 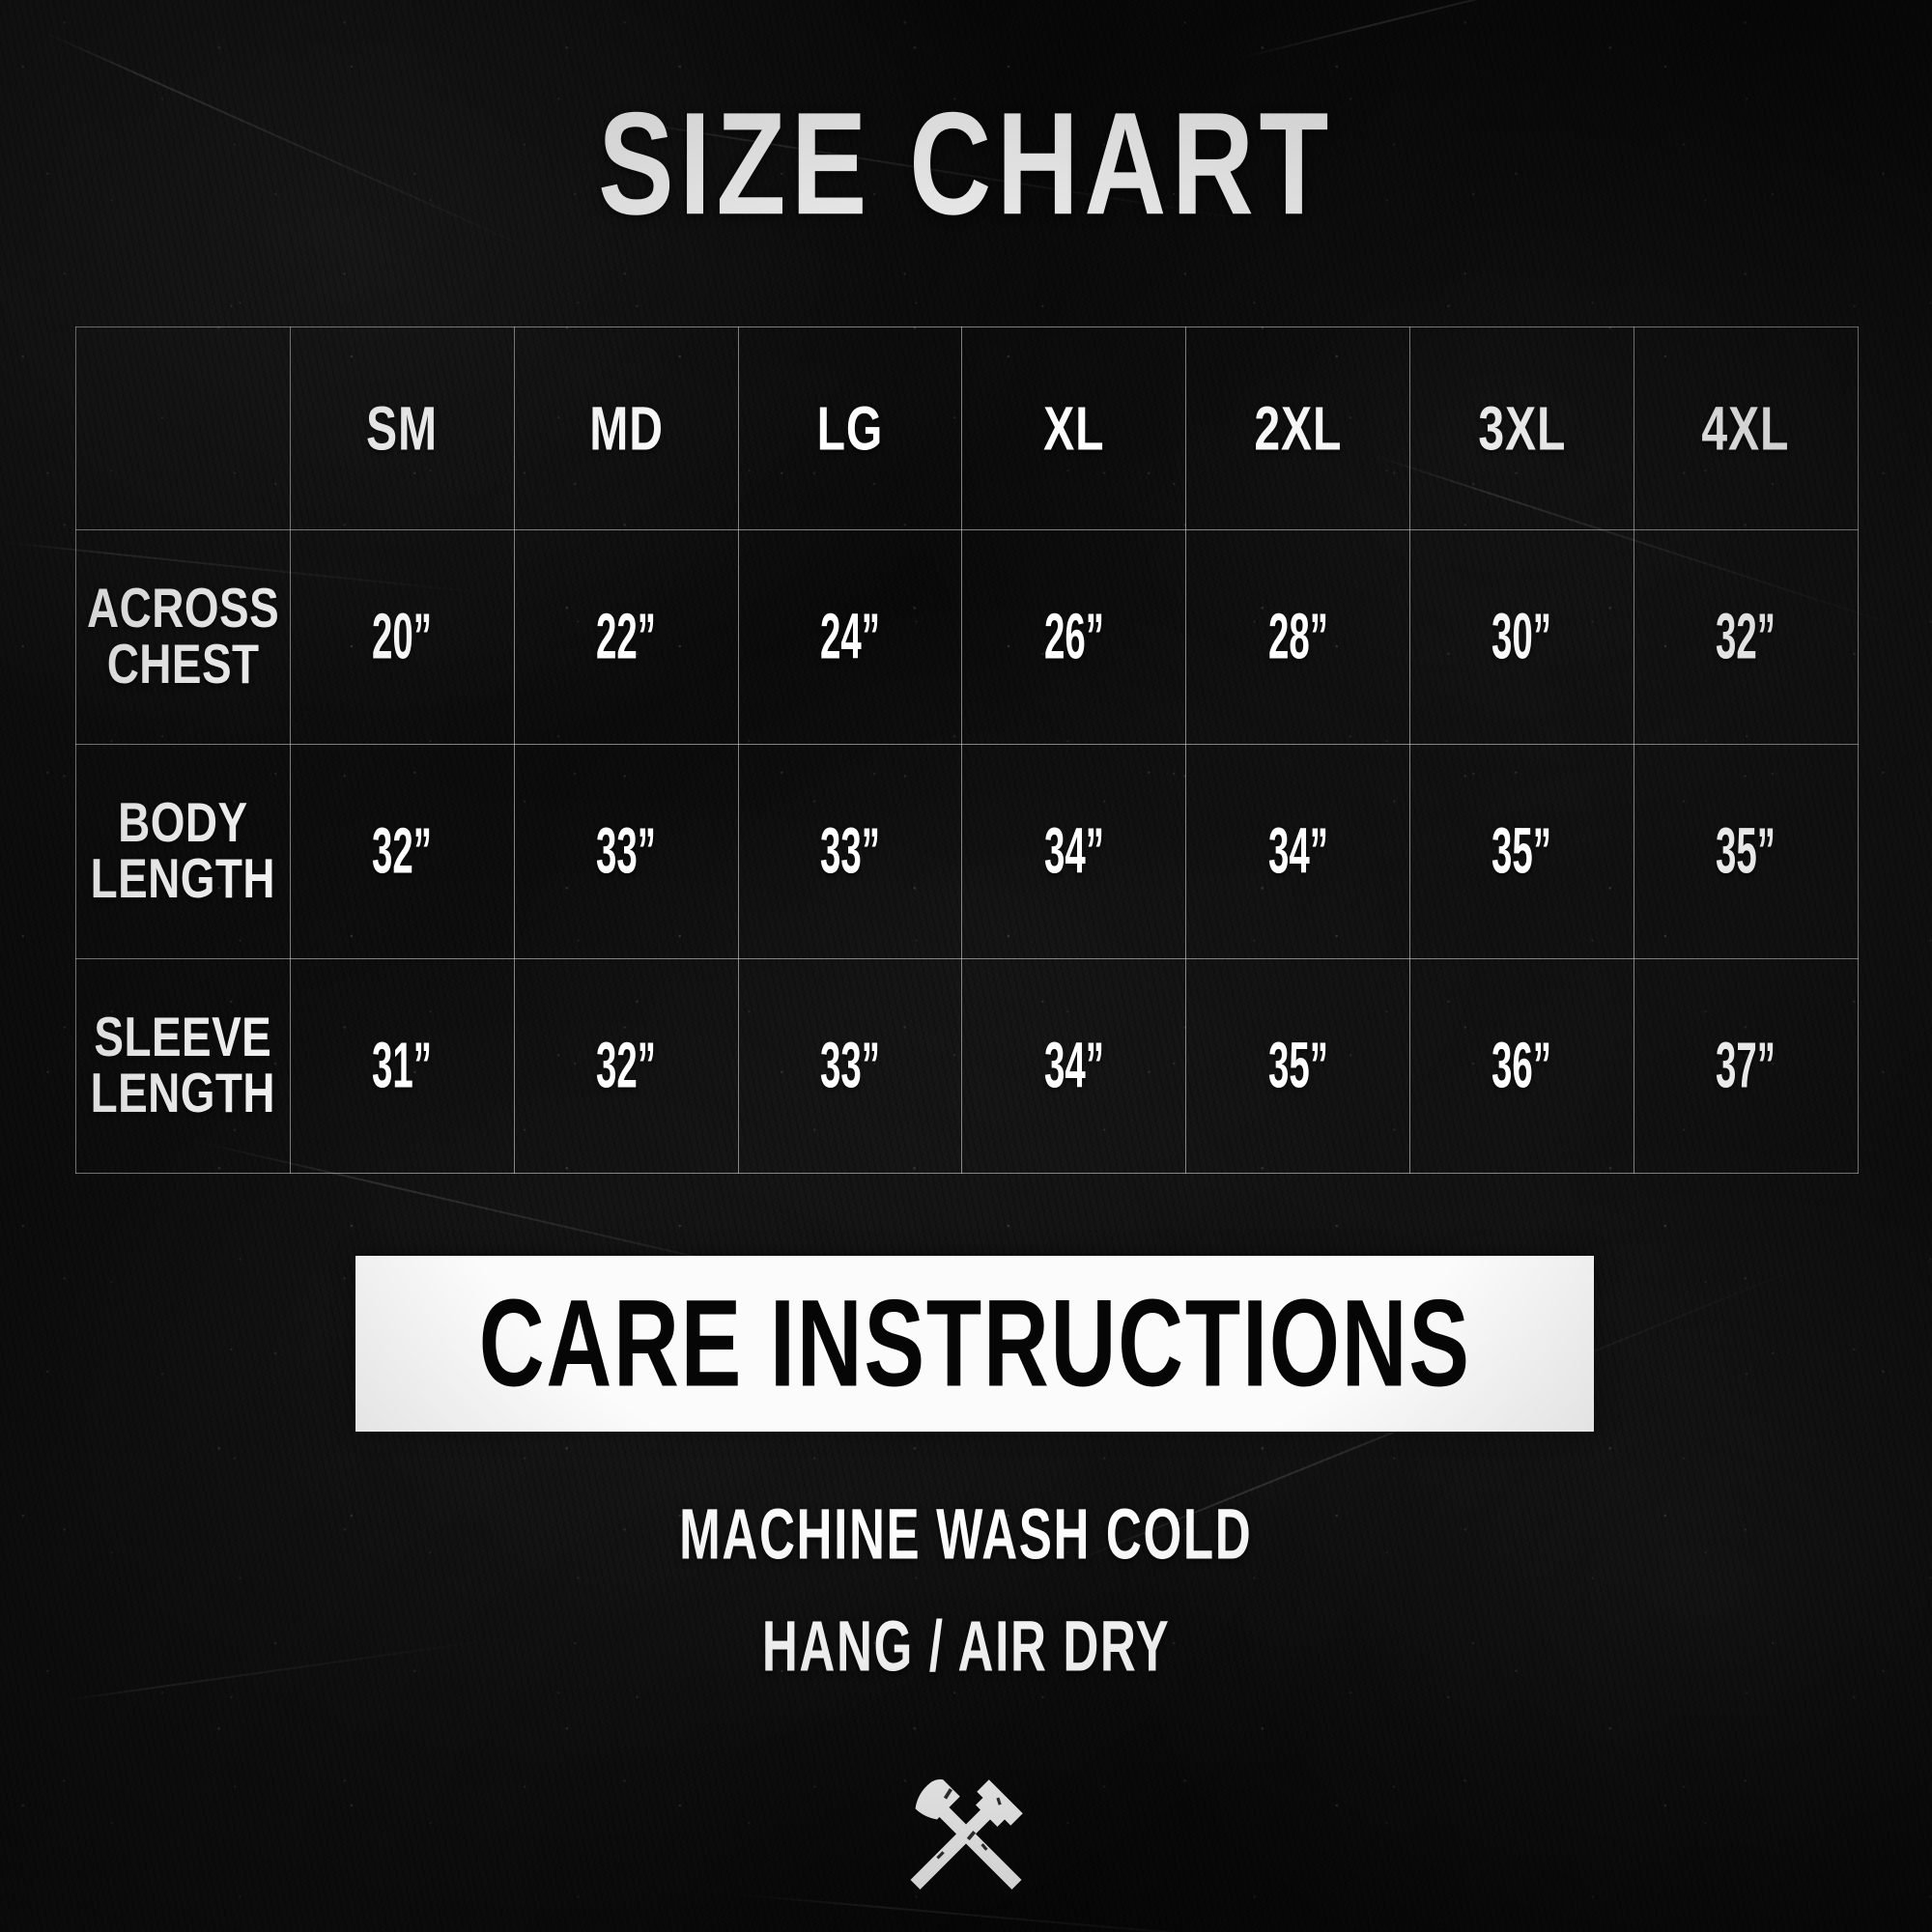 I want to click on measure-value: 28”, so click(x=1297, y=637).